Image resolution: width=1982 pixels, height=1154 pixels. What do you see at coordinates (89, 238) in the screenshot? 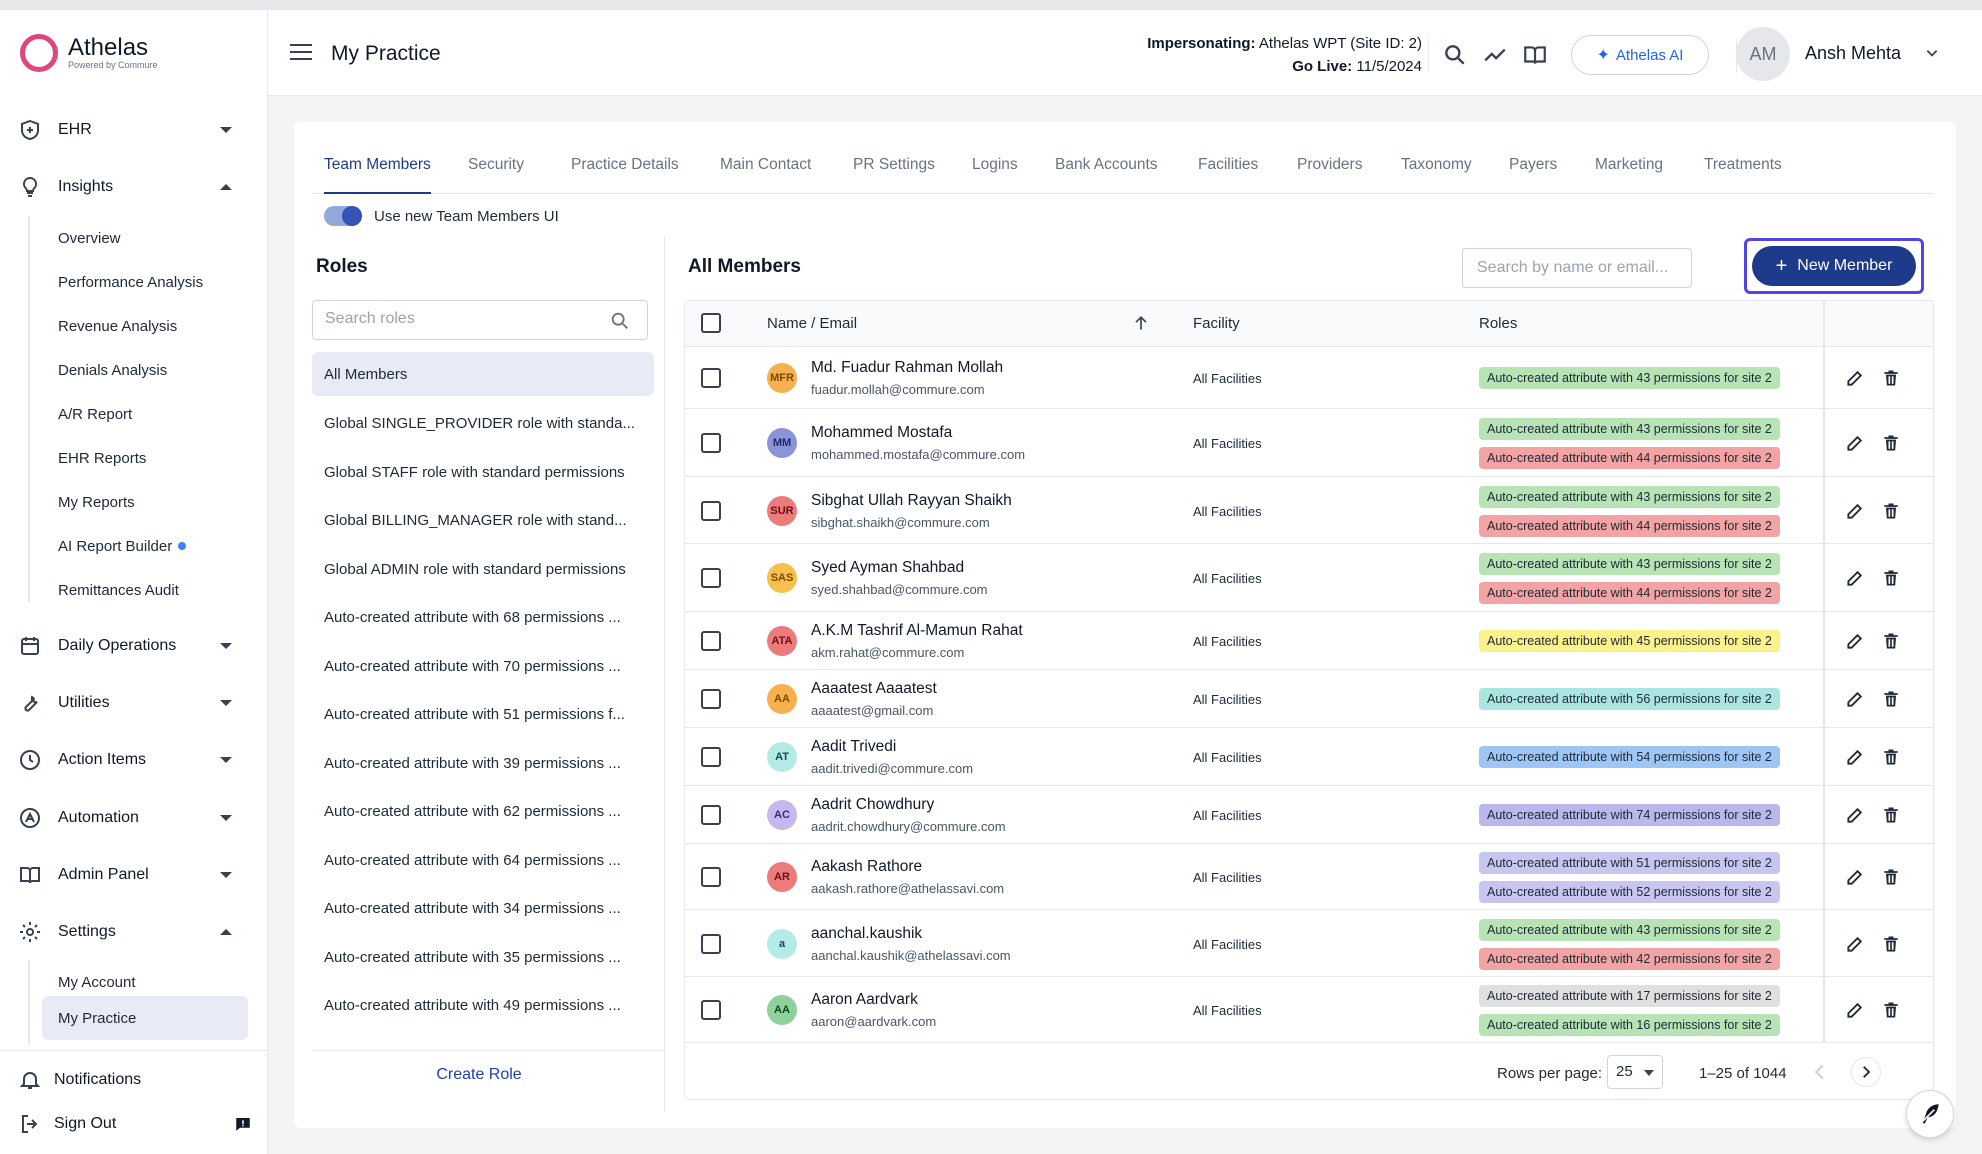
I see `sidebar-item-overview: Overview` at bounding box center [89, 238].